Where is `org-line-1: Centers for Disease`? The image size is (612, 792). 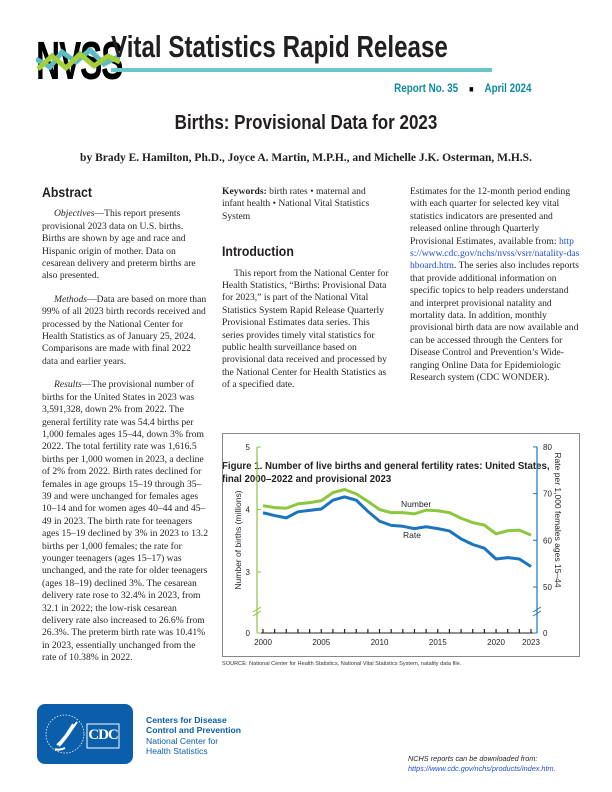 org-line-1: Centers for Disease is located at coordinates (186, 720).